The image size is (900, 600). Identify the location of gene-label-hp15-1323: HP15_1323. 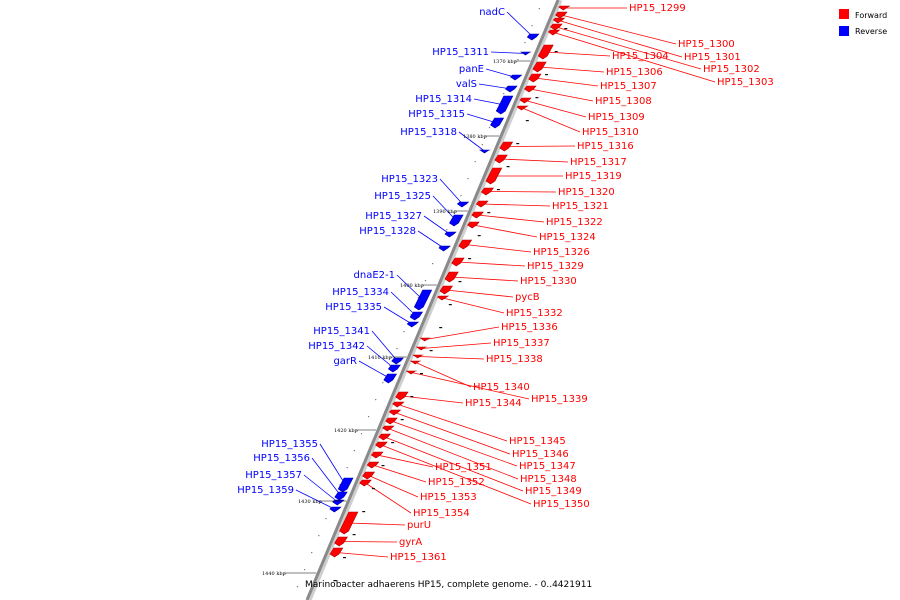
(409, 179).